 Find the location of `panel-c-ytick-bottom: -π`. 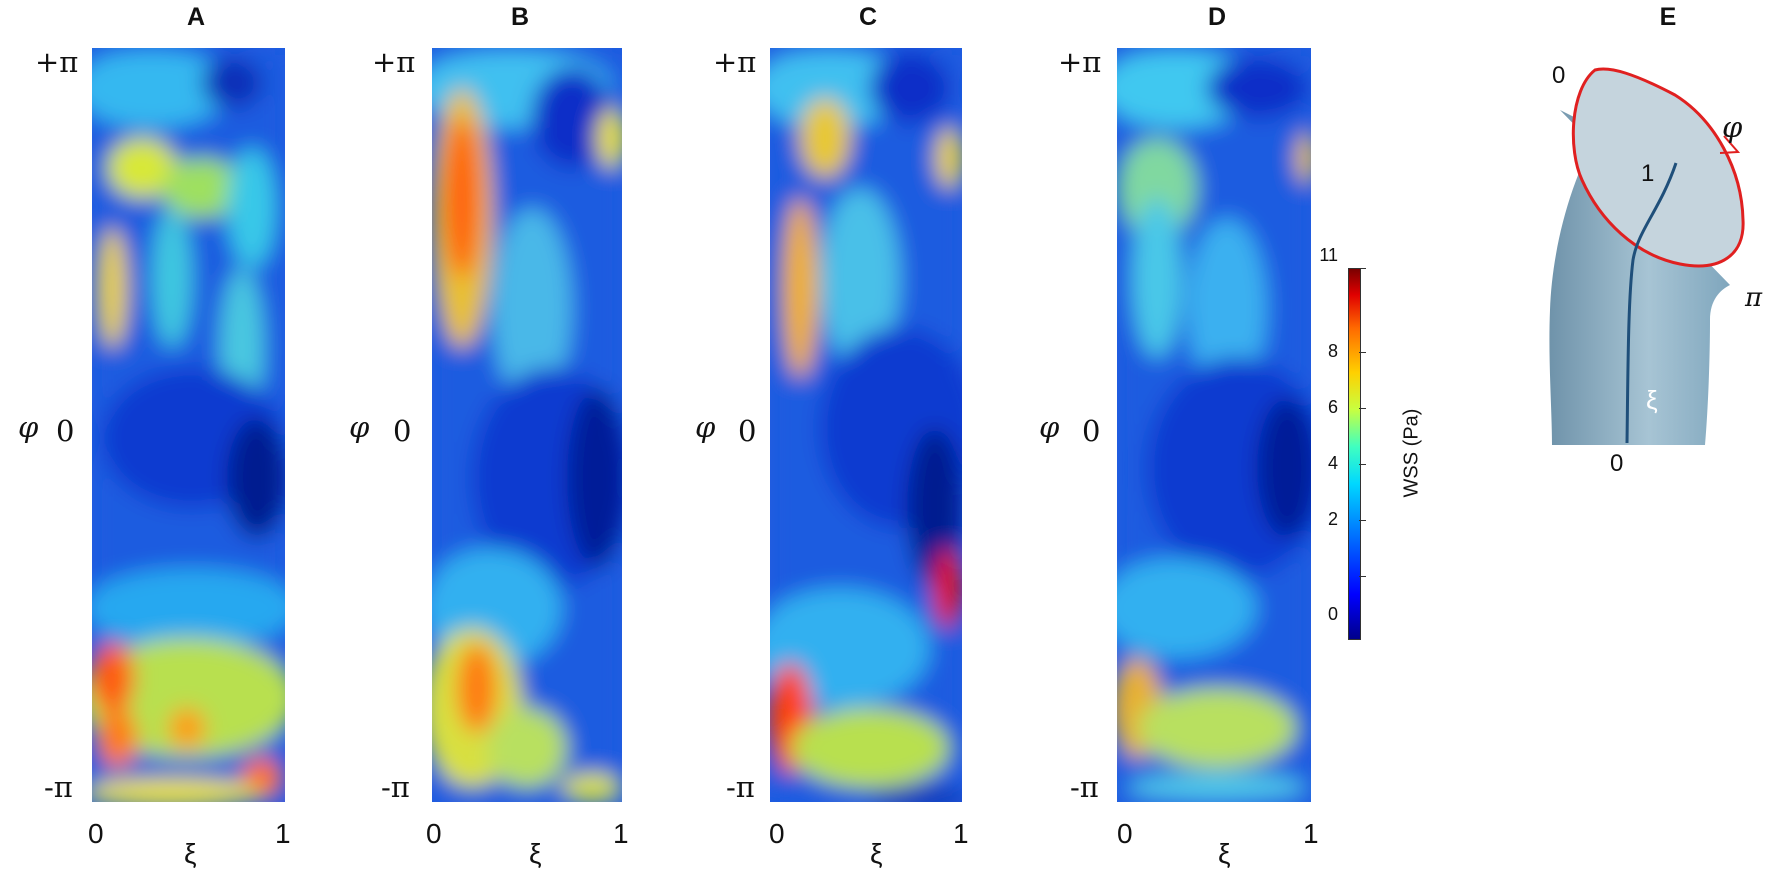

panel-c-ytick-bottom: -π is located at coordinates (740, 787).